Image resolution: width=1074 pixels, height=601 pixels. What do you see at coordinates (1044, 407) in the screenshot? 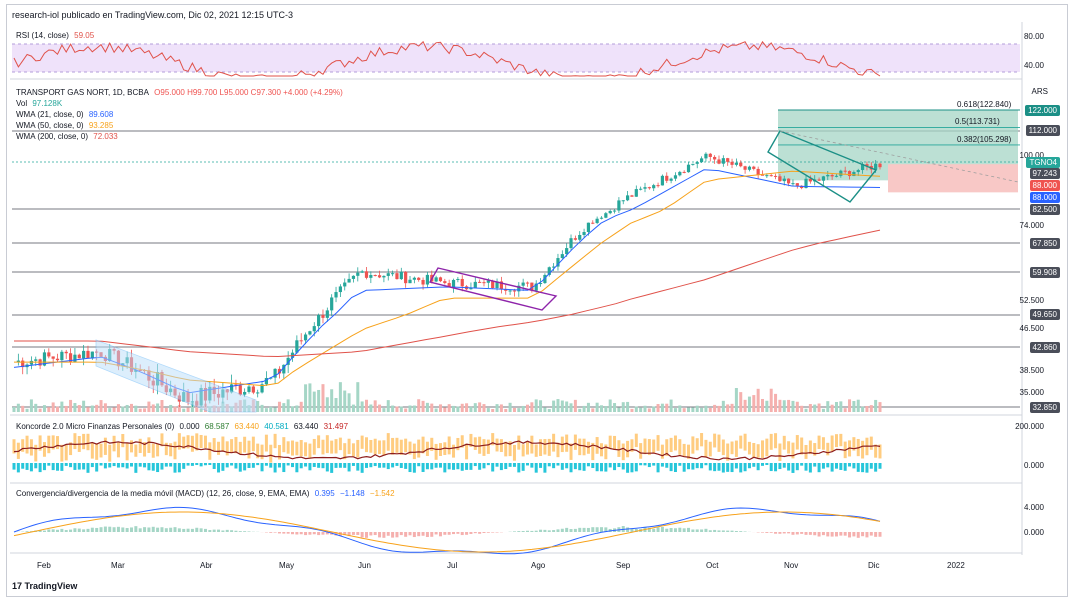
I see `level-32-badge: 32.850` at bounding box center [1044, 407].